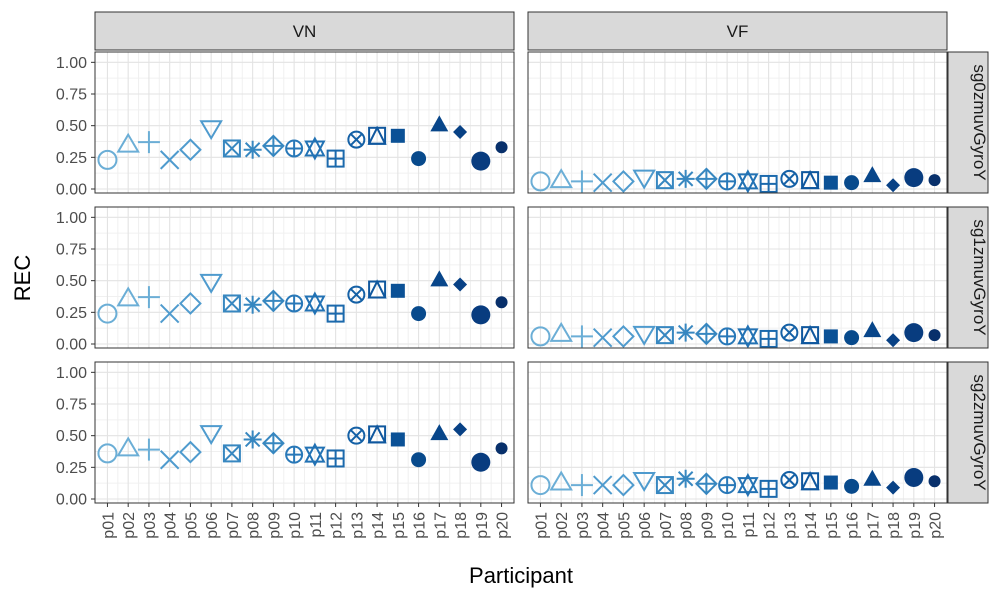  I want to click on column-strip-vn, so click(304, 31).